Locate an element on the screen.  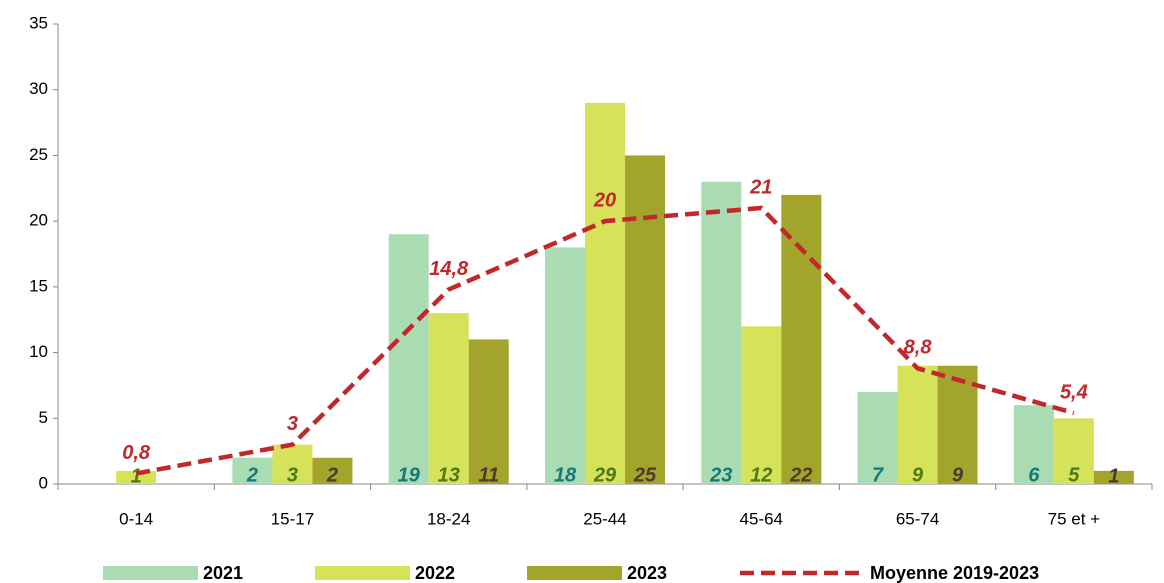
y-tick-label: 35 is located at coordinates (38, 22).